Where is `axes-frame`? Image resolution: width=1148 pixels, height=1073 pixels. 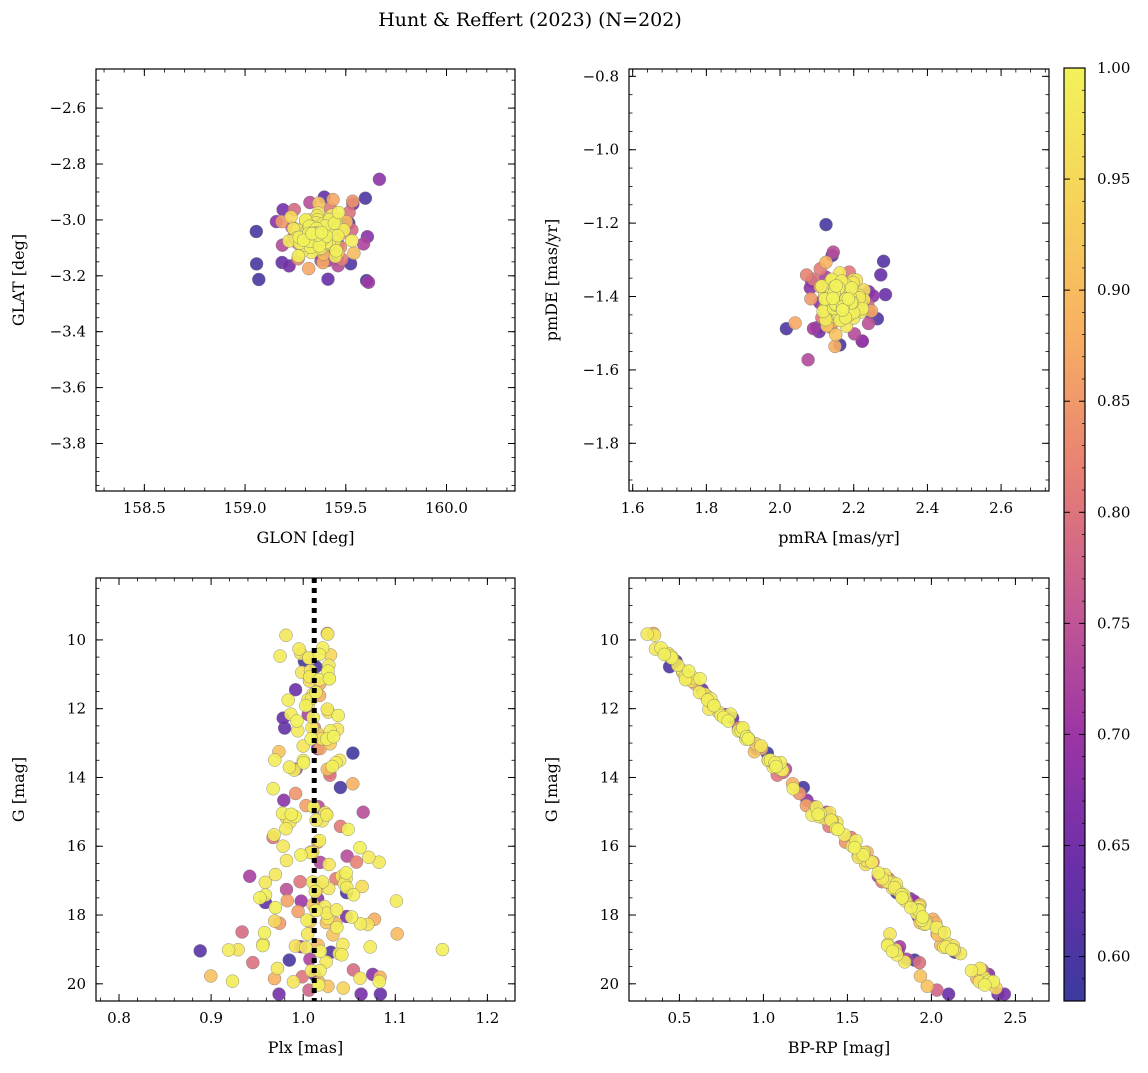
axes-frame is located at coordinates (305, 789).